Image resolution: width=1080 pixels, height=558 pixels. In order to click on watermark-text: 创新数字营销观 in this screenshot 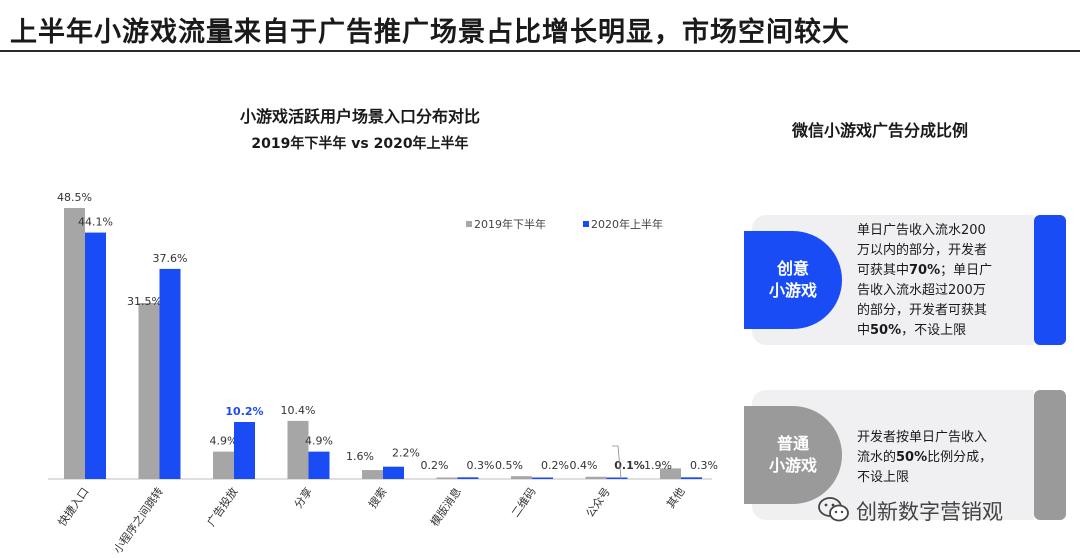, I will do `click(929, 512)`.